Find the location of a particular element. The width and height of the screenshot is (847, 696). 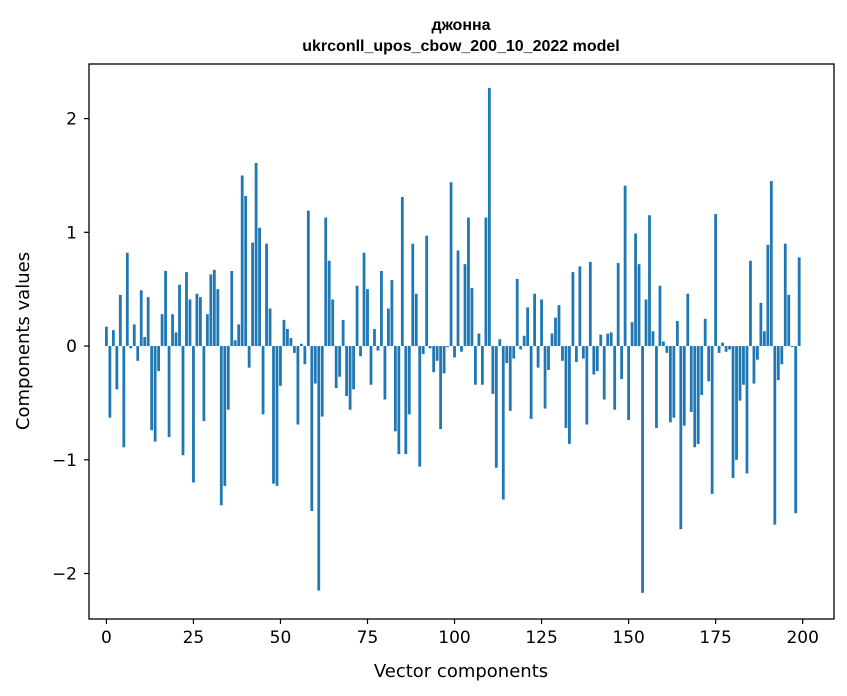

y-tick-label: −1 is located at coordinates (64, 461).